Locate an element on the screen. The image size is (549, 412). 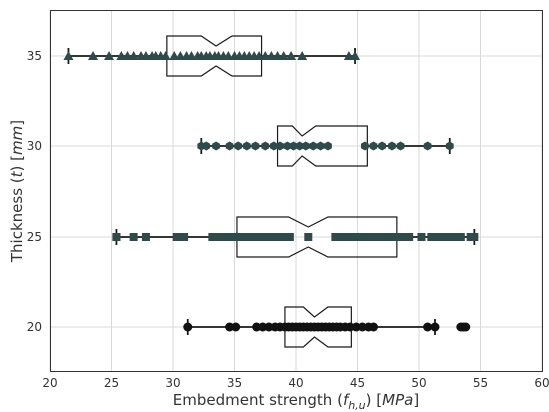
x-tick-labels: 20 25 30 35 40 45 50 55 60 is located at coordinates (295, 383).